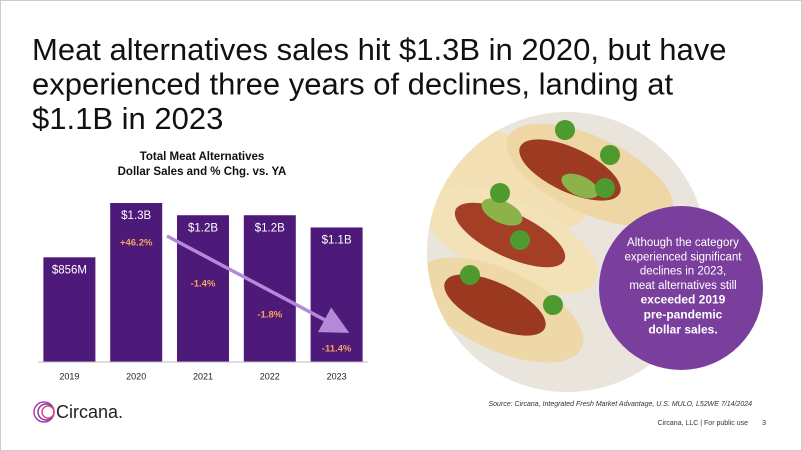 The height and width of the screenshot is (451, 802). Describe the element at coordinates (683, 243) in the screenshot. I see `callout-line: Although the category` at that location.